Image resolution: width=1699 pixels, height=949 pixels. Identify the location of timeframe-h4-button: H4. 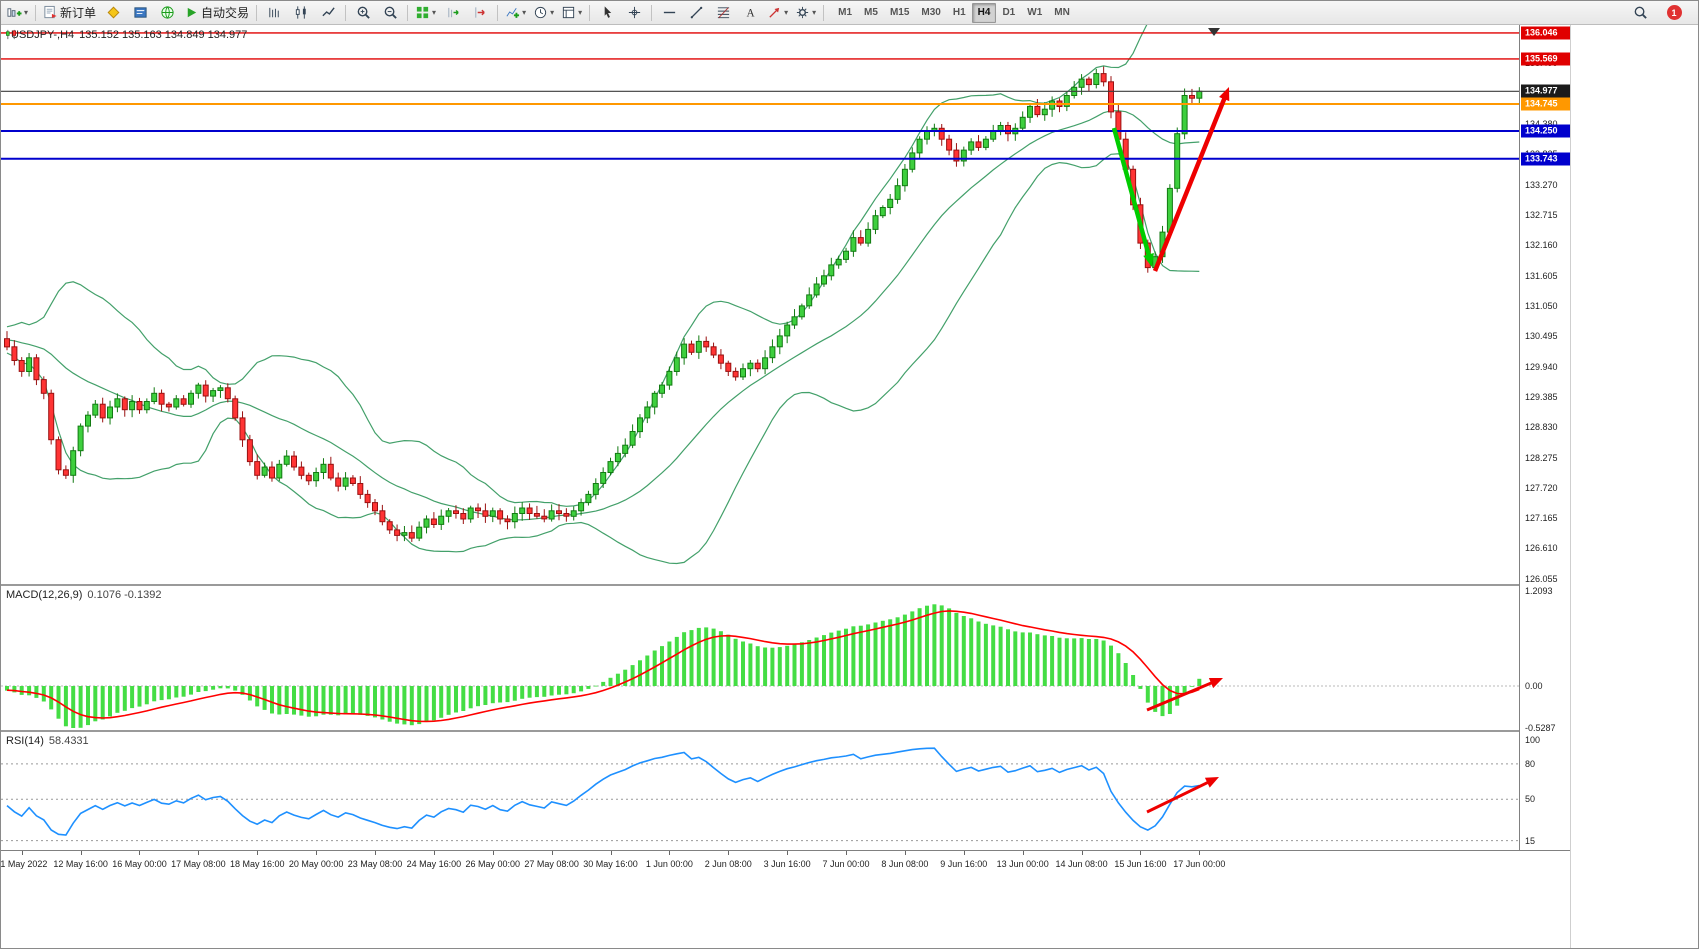
(984, 12).